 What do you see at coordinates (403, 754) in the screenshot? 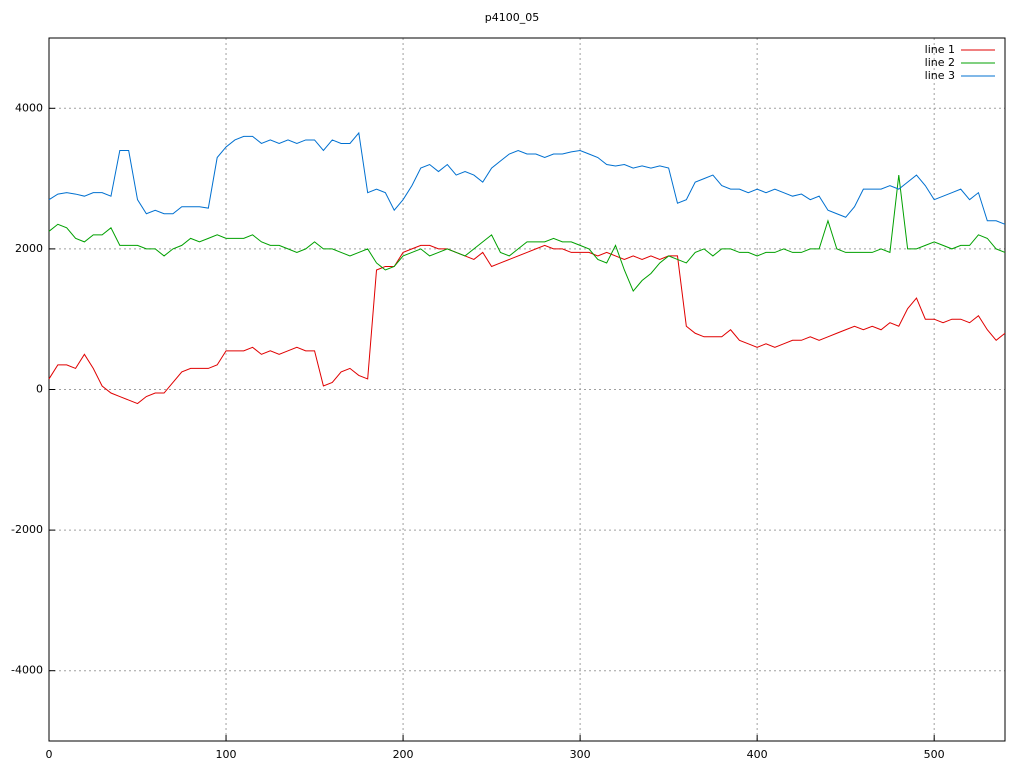
I see `x-tick-label: 200` at bounding box center [403, 754].